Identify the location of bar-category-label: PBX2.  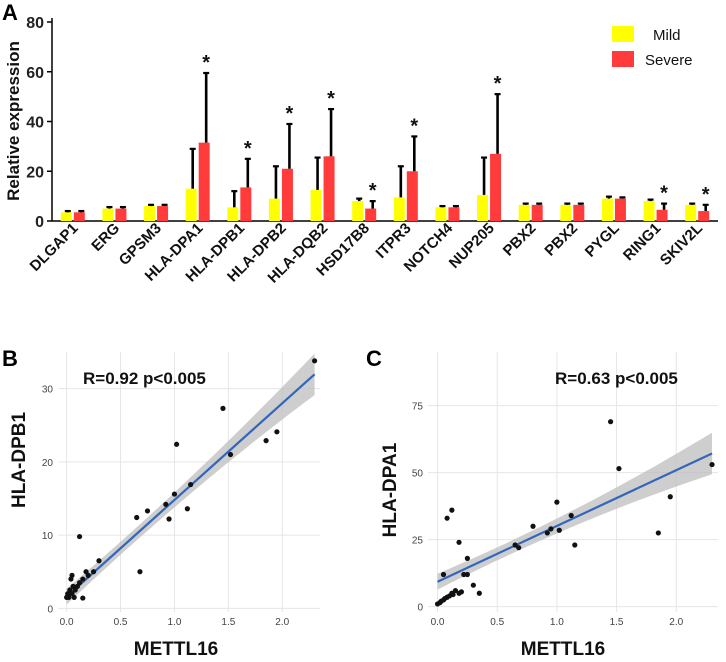
(561, 240).